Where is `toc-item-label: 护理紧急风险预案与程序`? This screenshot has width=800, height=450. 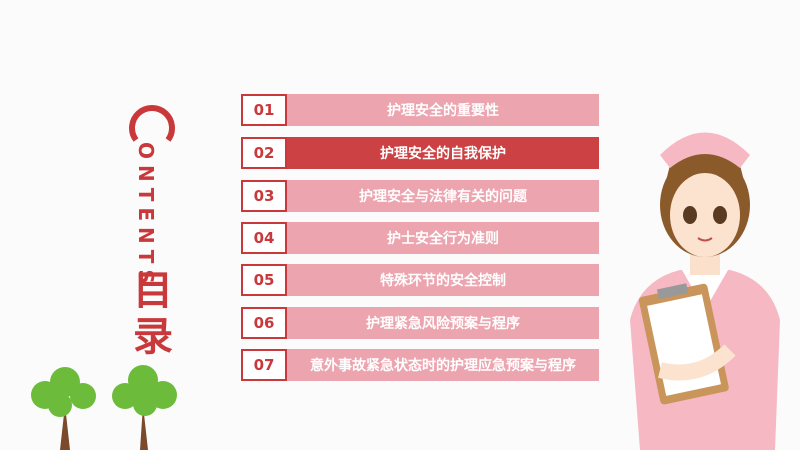
toc-item-label: 护理紧急风险预案与程序 is located at coordinates (443, 323).